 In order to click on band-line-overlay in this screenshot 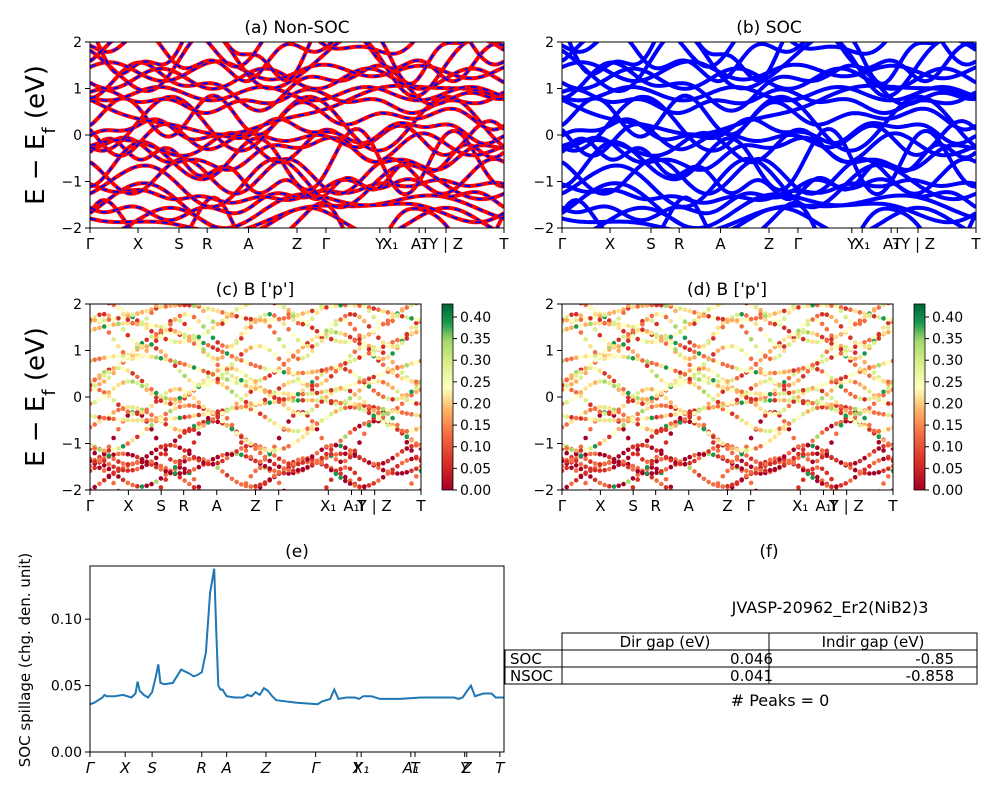, I will do `click(297, 176)`.